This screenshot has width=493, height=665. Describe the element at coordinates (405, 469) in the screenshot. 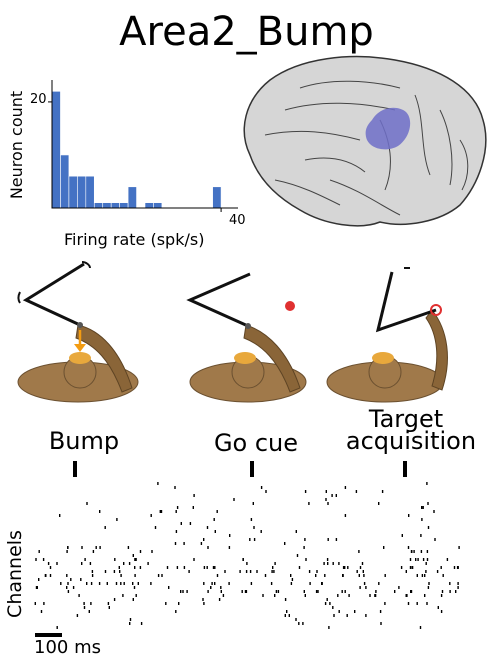

I see `target-event-marker` at that location.